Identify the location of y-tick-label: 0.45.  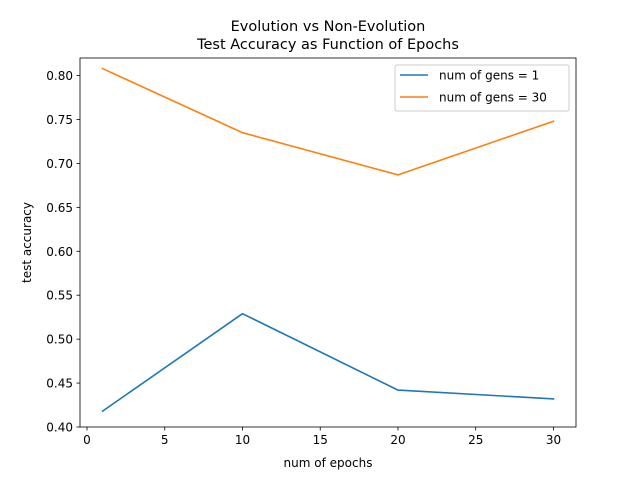
(59, 384).